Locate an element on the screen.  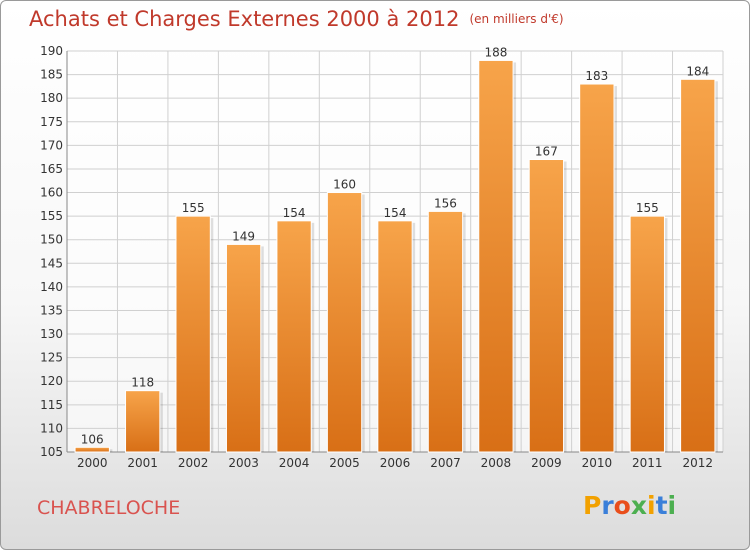
x-tick-label: 2010 is located at coordinates (597, 463).